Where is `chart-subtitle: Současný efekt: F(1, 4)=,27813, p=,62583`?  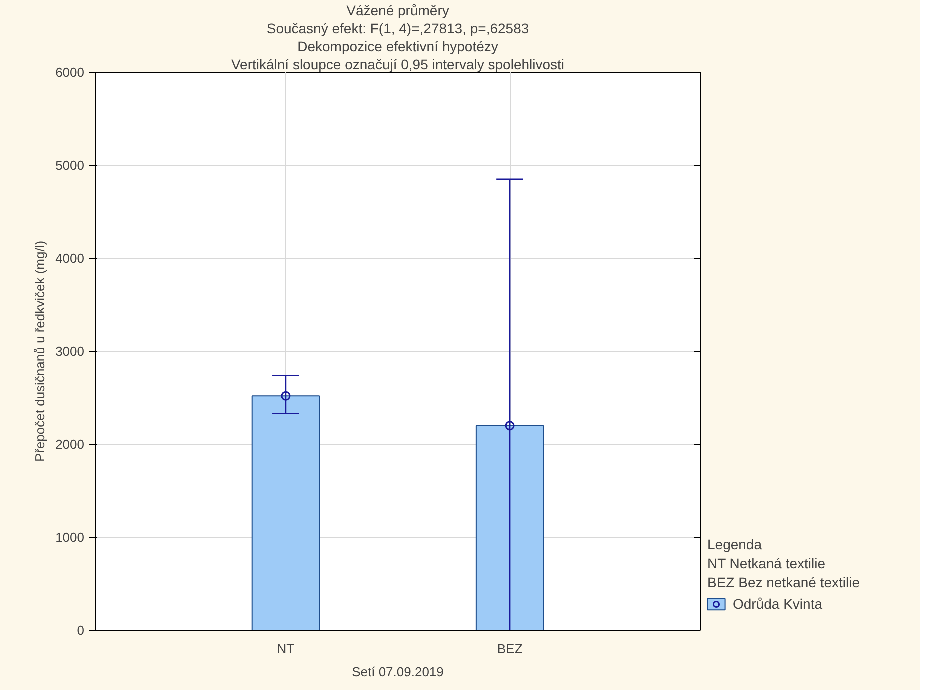
chart-subtitle: Současný efekt: F(1, 4)=,27813, p=,62583 is located at coordinates (398, 28).